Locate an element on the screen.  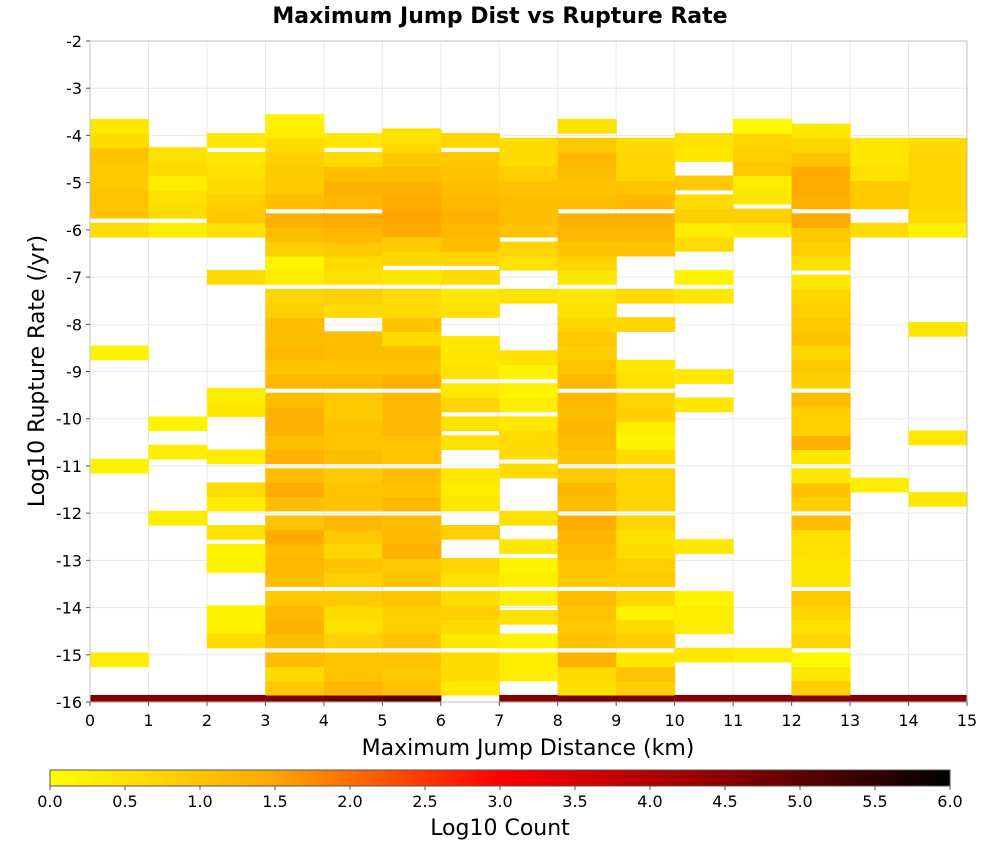
y-axis-label: Log10 Rupture Rate (/yr) is located at coordinates (37, 371).